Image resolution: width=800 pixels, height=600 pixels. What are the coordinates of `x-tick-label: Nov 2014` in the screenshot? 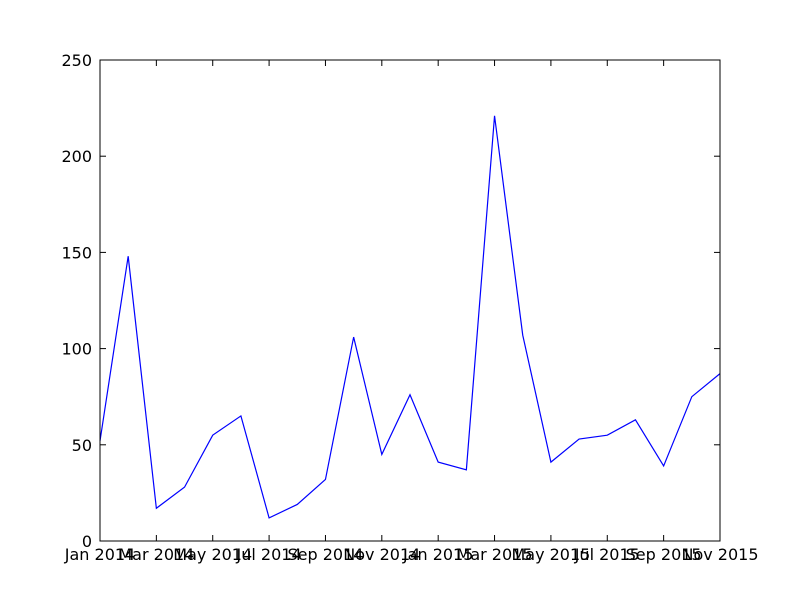 It's located at (381, 554).